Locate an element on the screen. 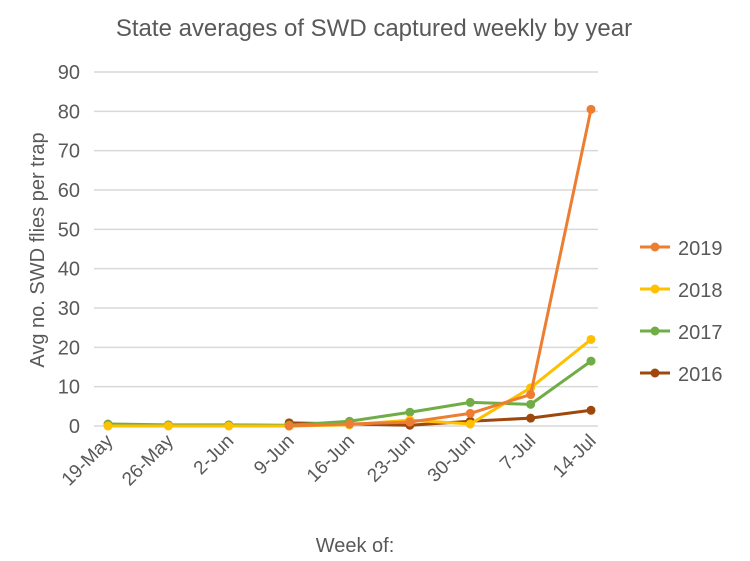  legend-marker-2016 is located at coordinates (655, 373).